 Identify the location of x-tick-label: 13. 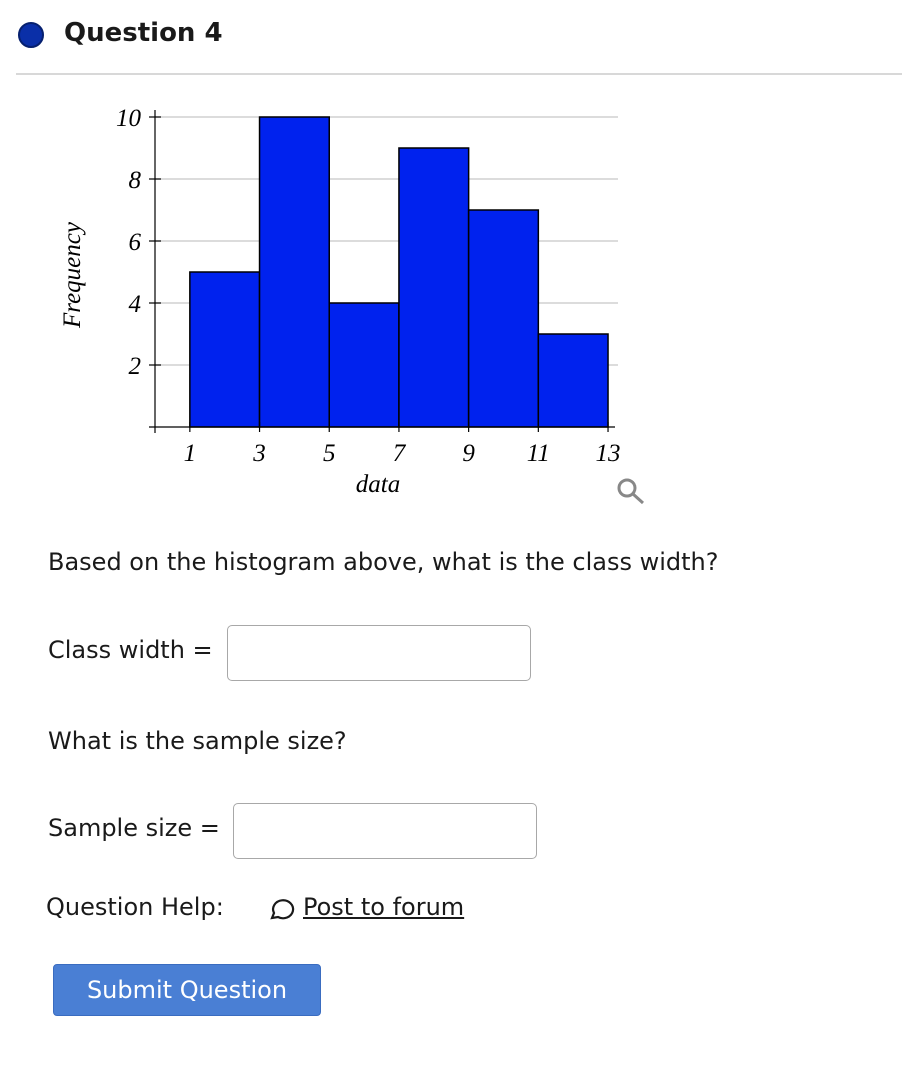
(608, 453).